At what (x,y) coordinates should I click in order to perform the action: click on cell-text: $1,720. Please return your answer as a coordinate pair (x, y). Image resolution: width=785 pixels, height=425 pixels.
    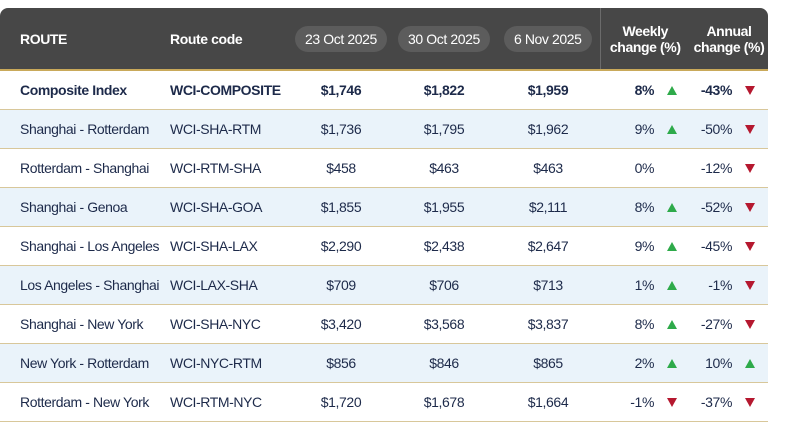
    Looking at the image, I should click on (341, 401).